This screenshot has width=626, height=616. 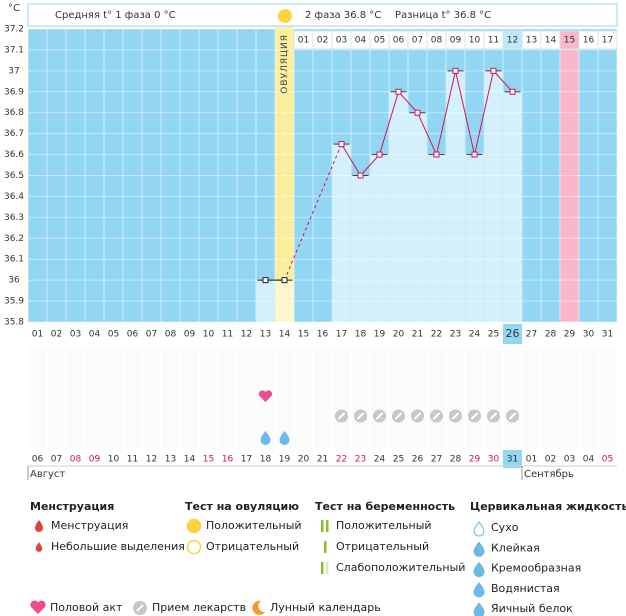 What do you see at coordinates (14, 134) in the screenshot?
I see `y-tick-label: 36.7` at bounding box center [14, 134].